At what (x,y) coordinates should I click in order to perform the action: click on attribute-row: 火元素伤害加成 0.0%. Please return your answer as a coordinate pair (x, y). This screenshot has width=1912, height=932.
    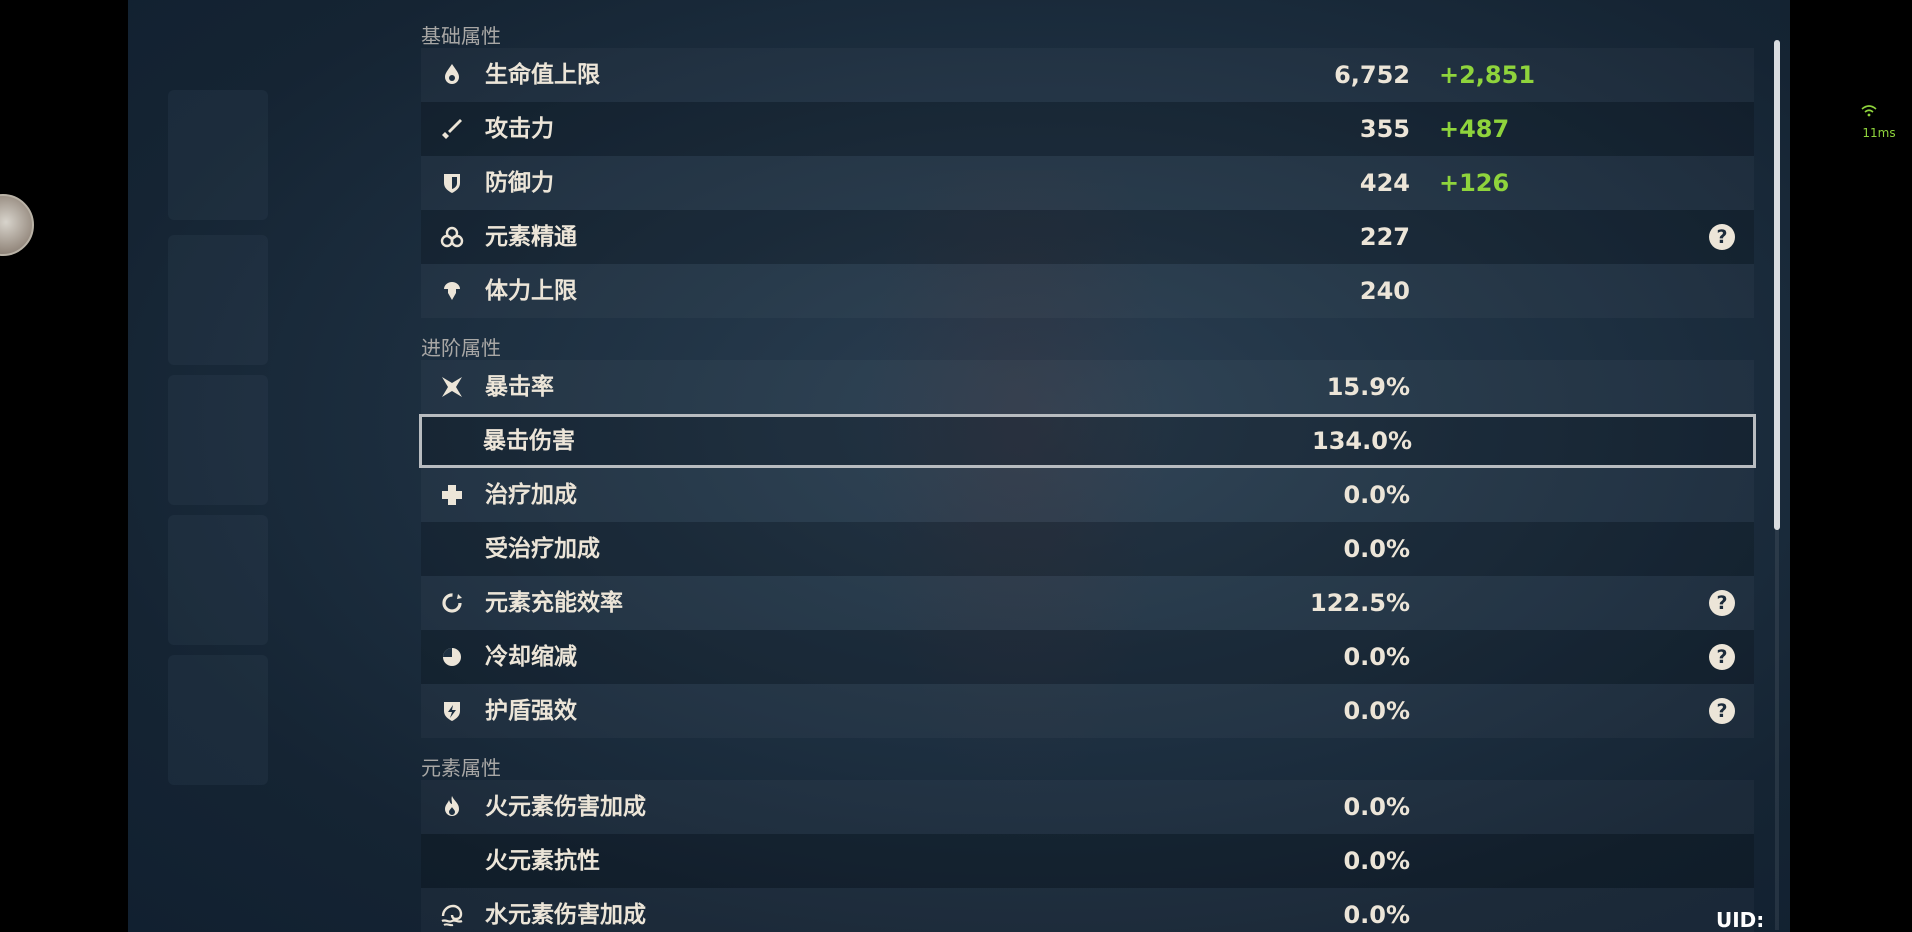
    Looking at the image, I should click on (1087, 807).